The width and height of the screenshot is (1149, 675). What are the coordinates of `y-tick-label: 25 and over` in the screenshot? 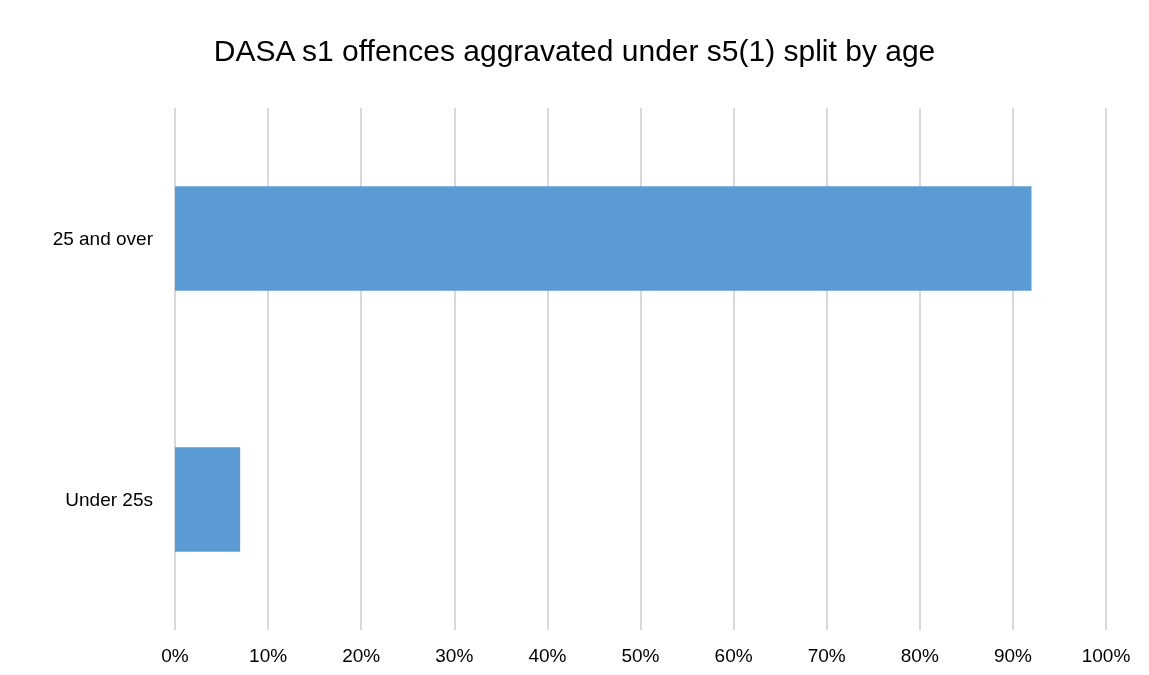 It's located at (103, 238).